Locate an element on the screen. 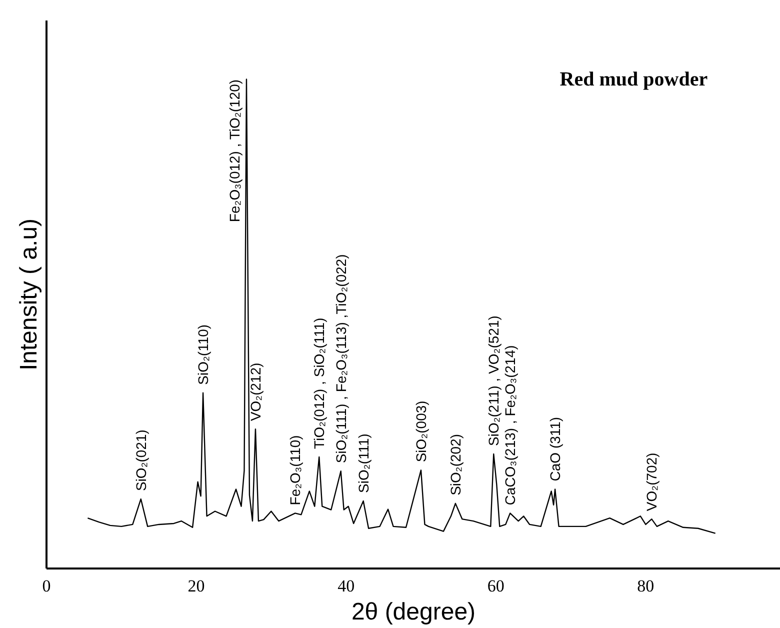 Image resolution: width=780 pixels, height=628 pixels. annotation: VO₂(702) is located at coordinates (652, 482).